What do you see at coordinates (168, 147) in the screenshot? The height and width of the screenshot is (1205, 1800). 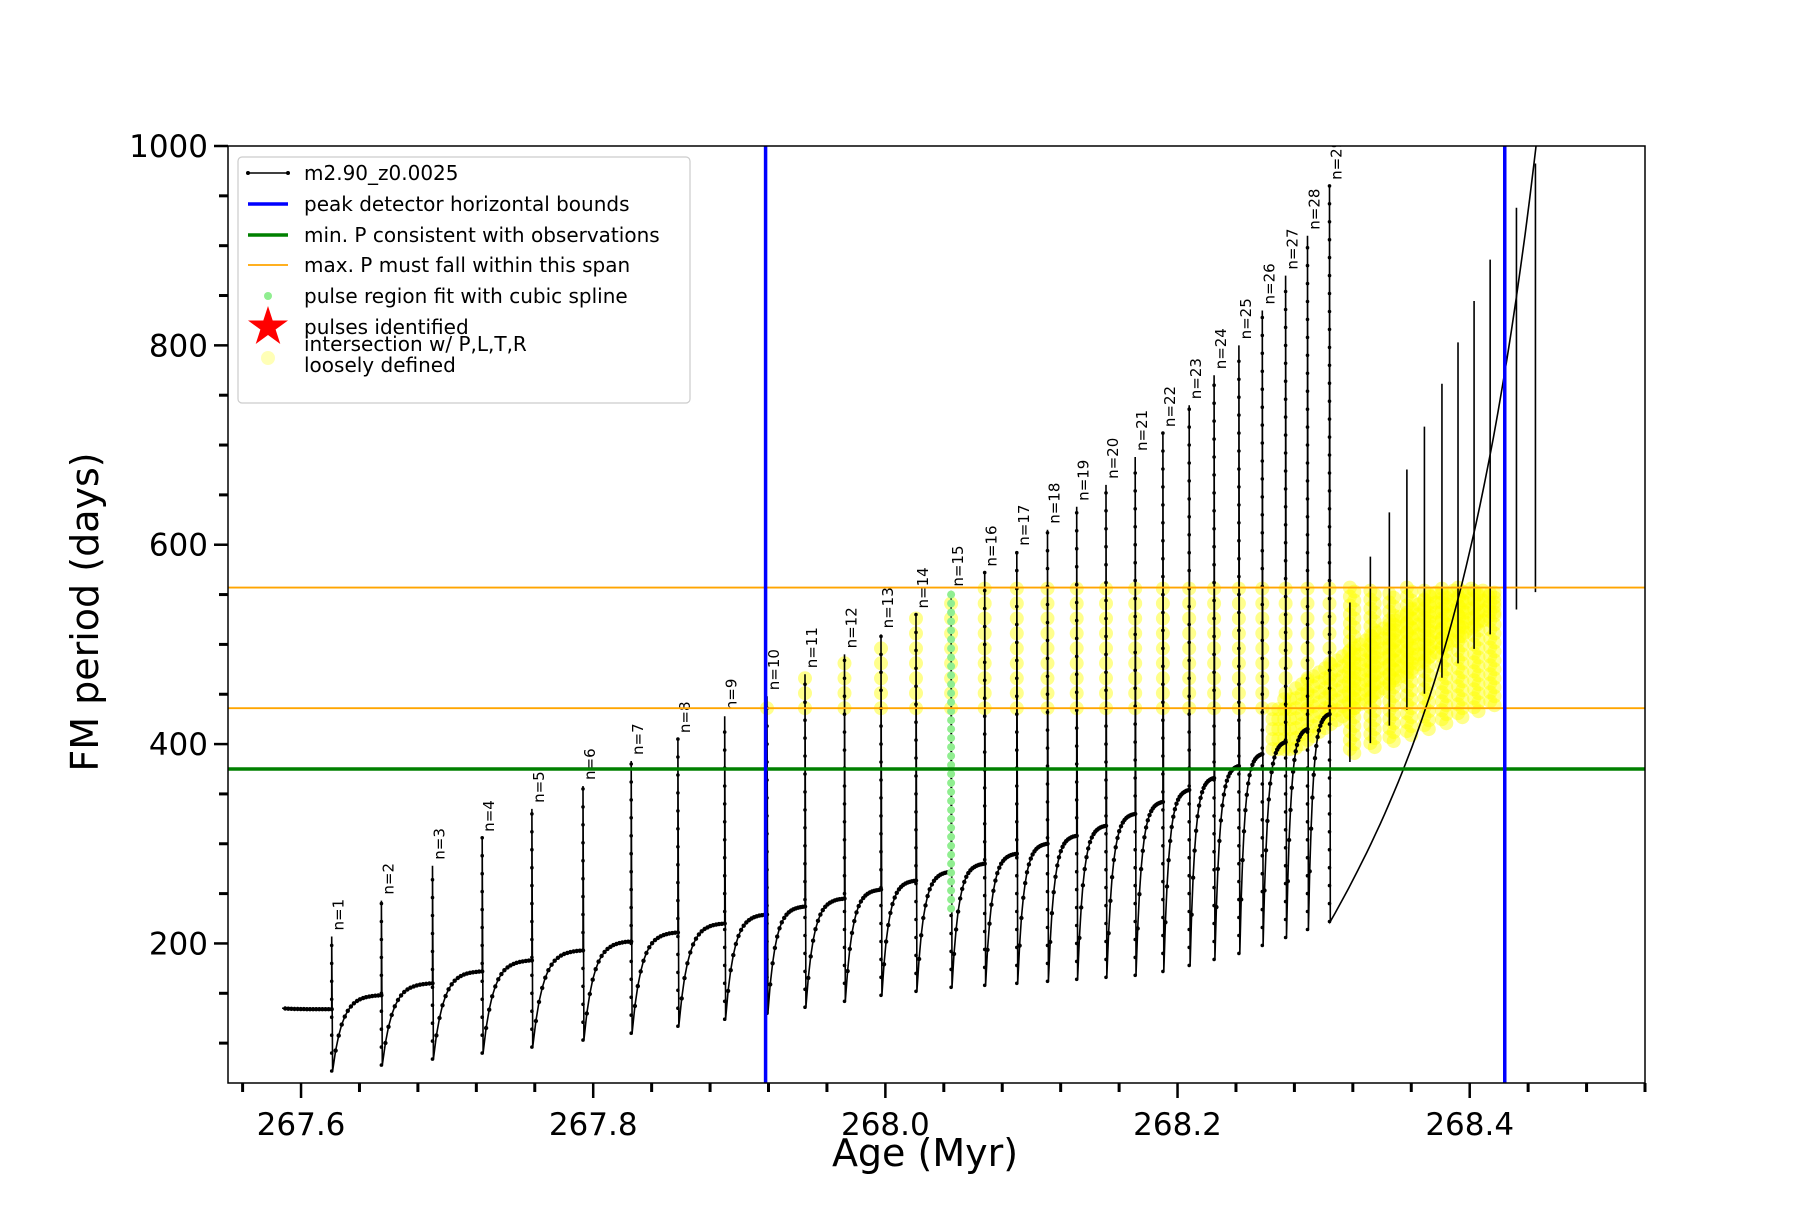 I see `y-tick-label: 1000` at bounding box center [168, 147].